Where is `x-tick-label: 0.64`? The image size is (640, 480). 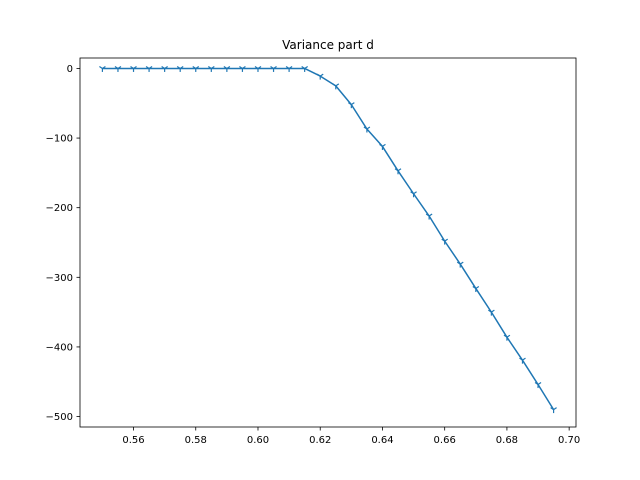
x-tick-label: 0.64 is located at coordinates (382, 440).